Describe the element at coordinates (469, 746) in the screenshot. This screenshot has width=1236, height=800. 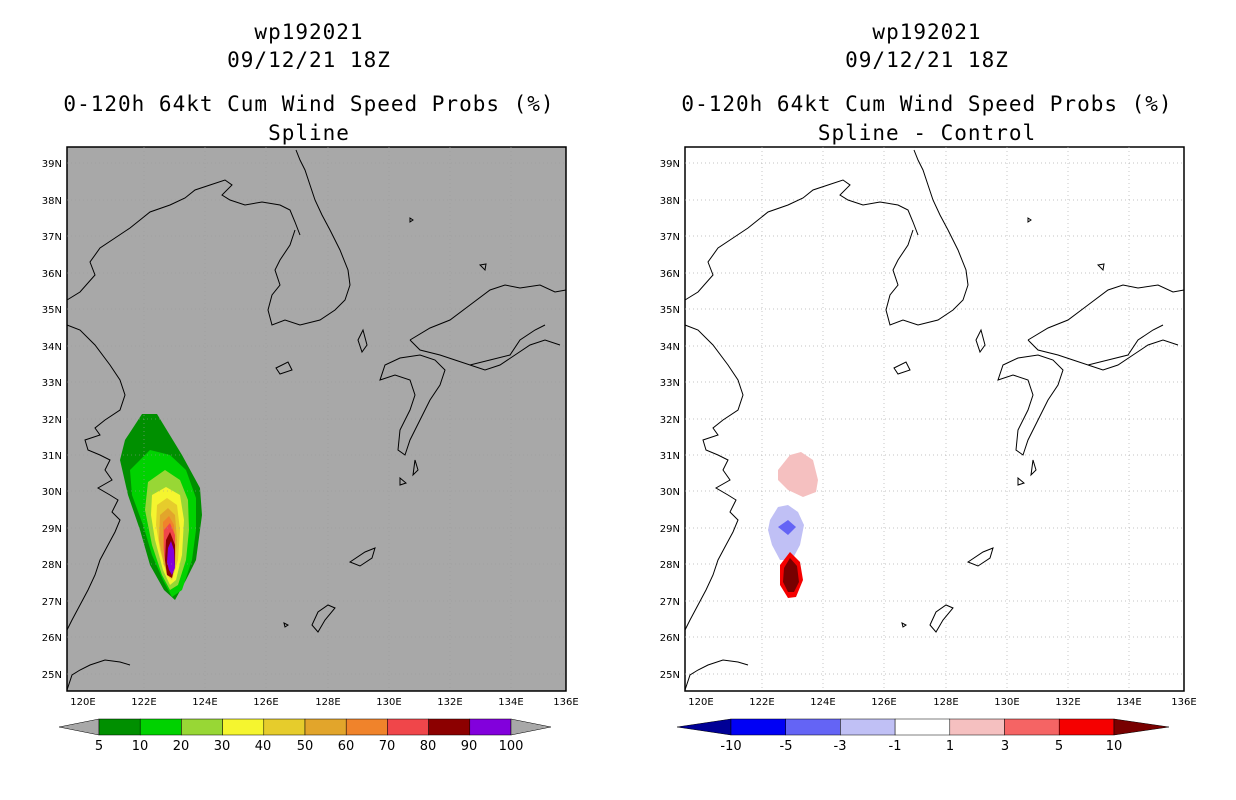
I see `colorbar-label: 90` at that location.